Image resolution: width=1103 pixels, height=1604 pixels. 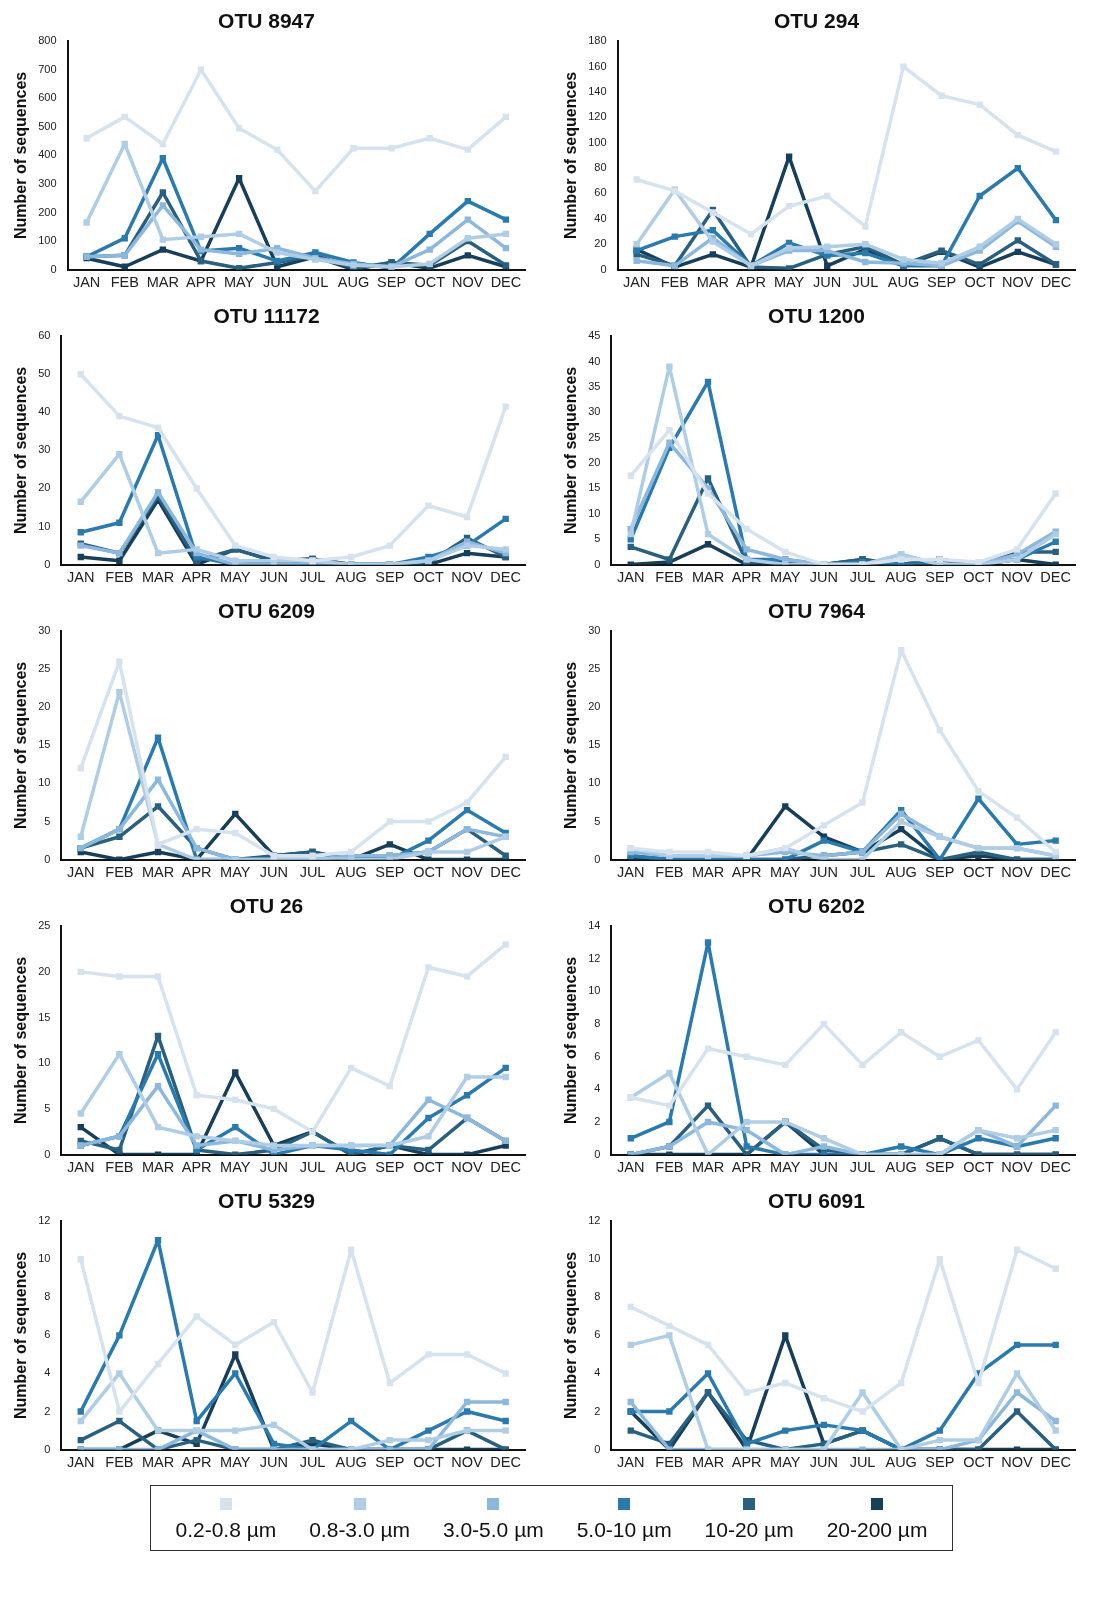 I want to click on y-tick-label: 300, so click(x=47, y=182).